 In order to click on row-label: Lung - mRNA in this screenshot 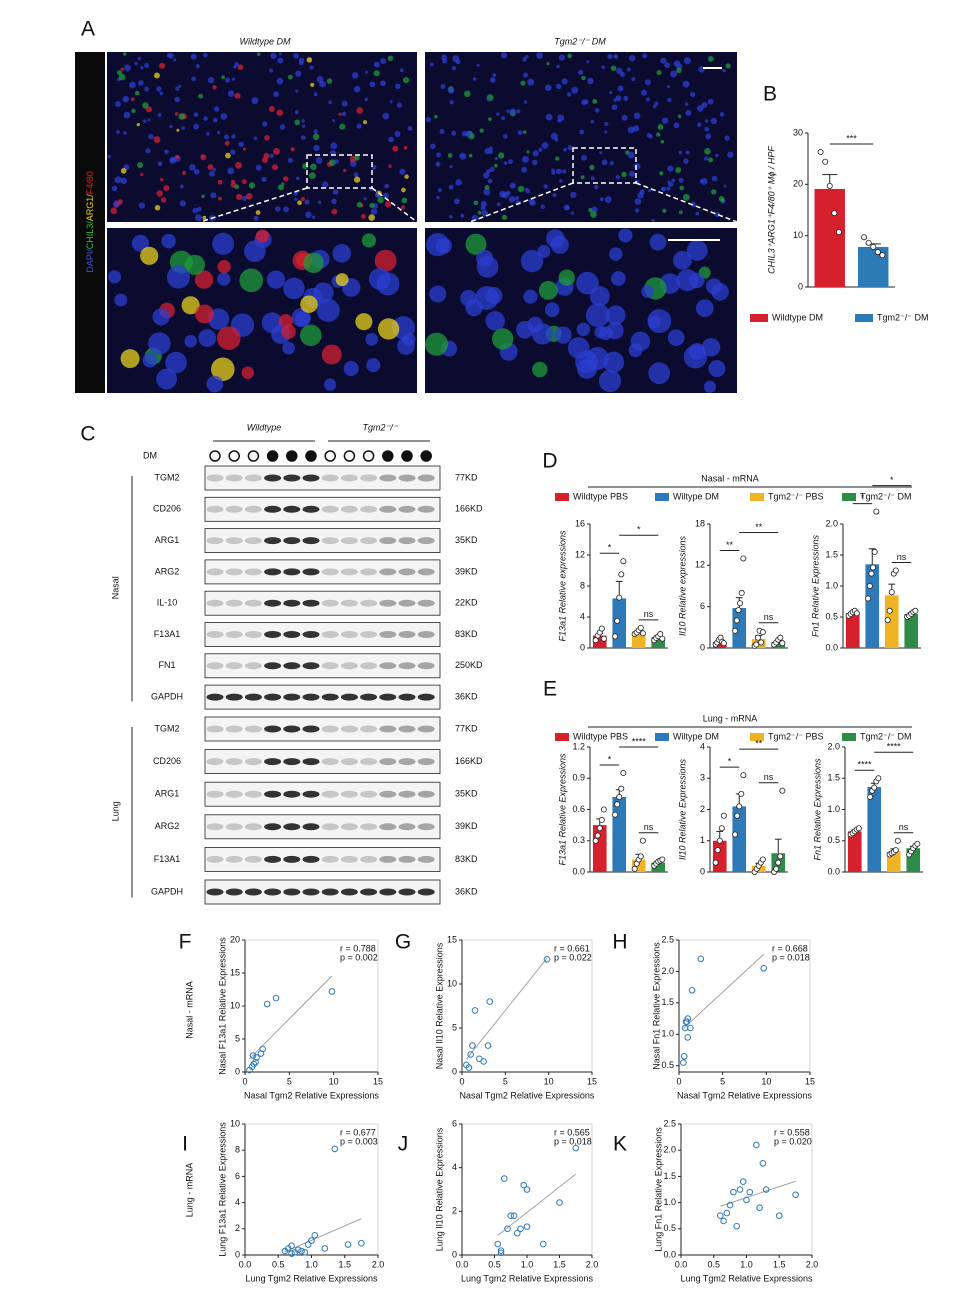, I will do `click(189, 1190)`.